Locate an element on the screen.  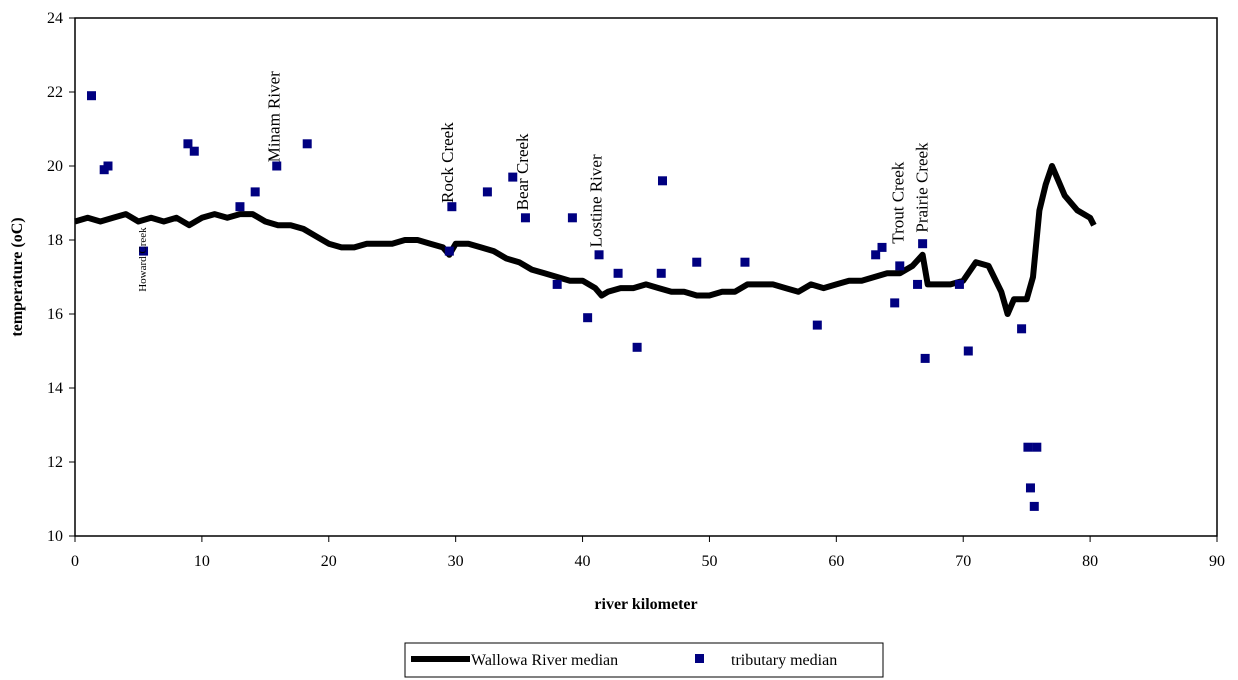
x-tick-label: 30 is located at coordinates (456, 561).